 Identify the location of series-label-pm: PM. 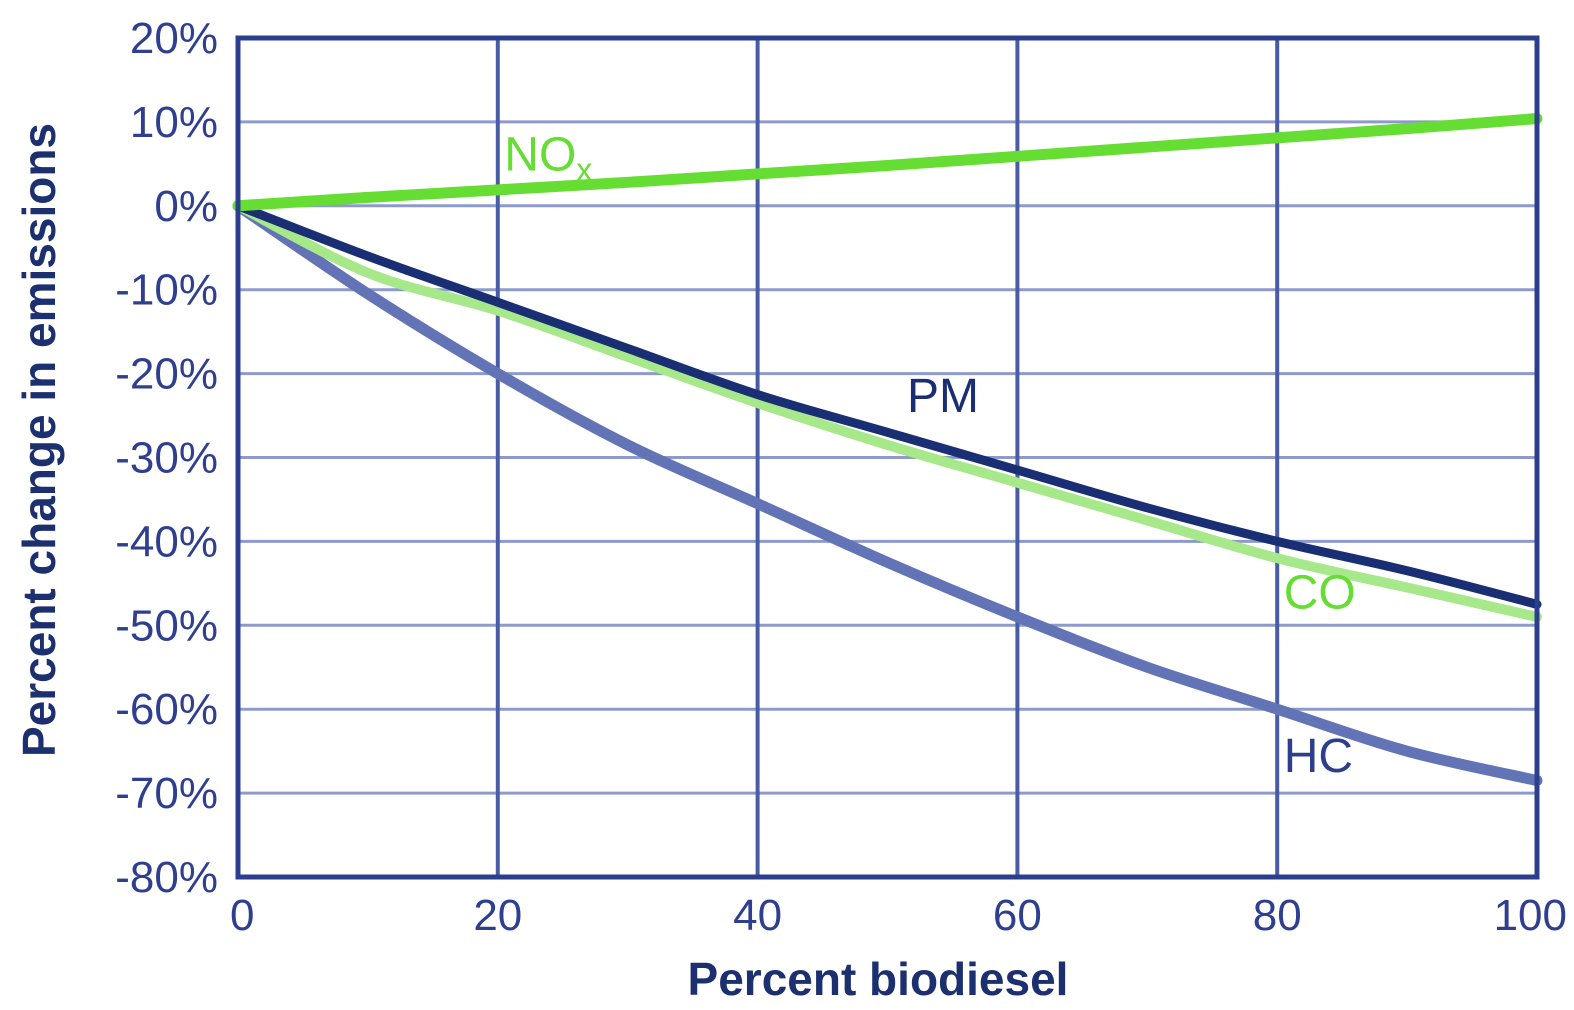
(943, 396).